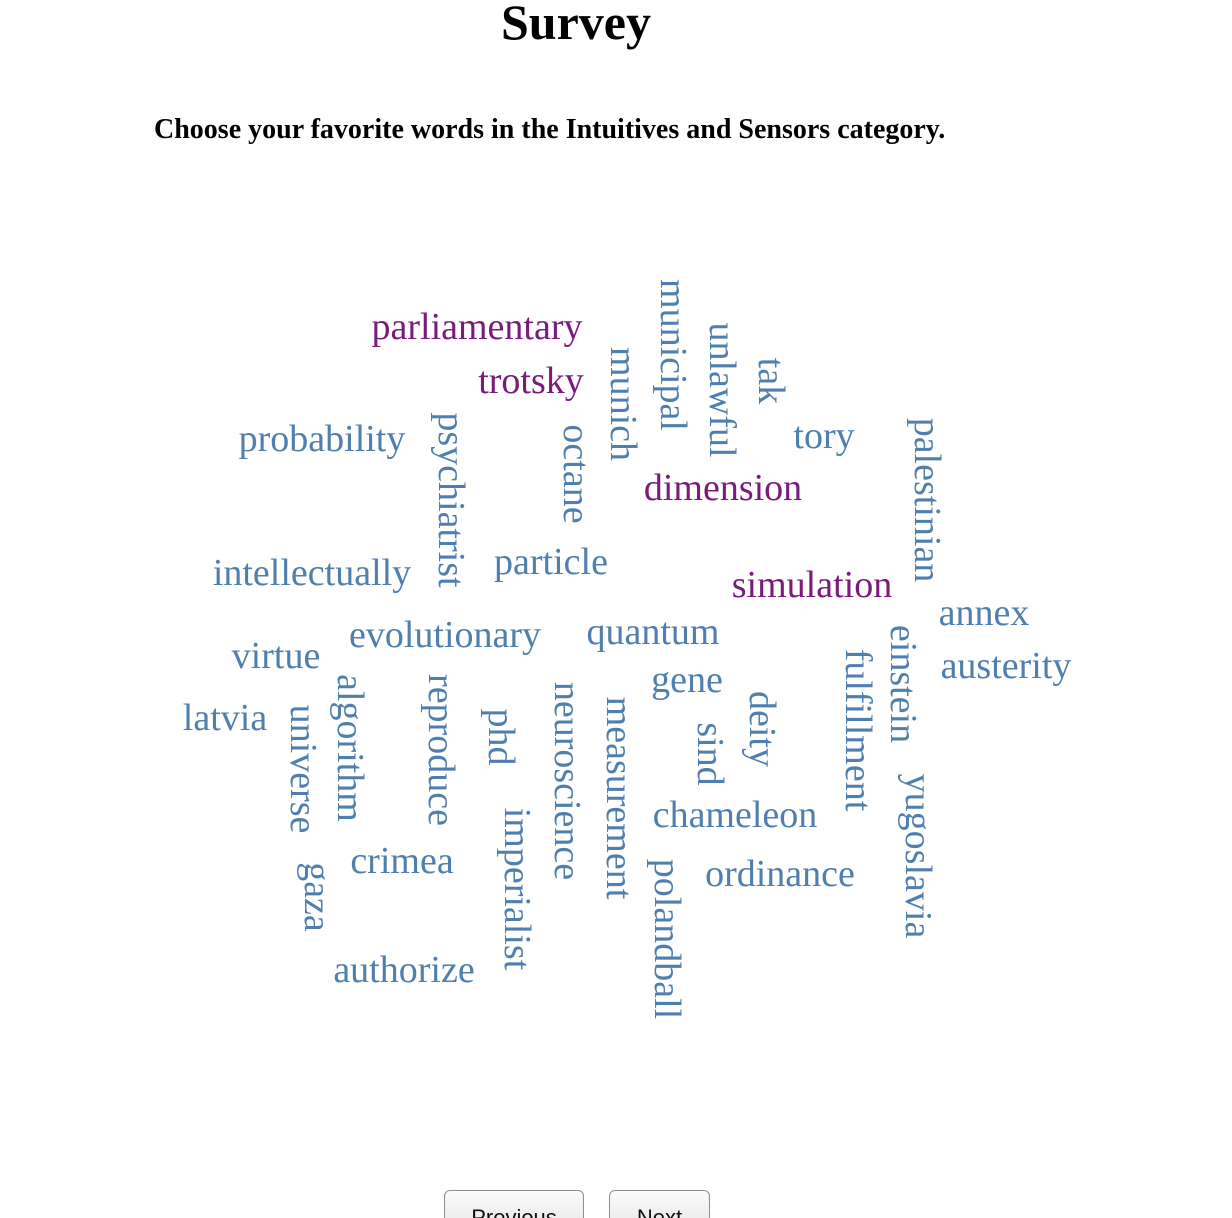 The image size is (1232, 1218). I want to click on word-chameleon: chameleon, so click(735, 815).